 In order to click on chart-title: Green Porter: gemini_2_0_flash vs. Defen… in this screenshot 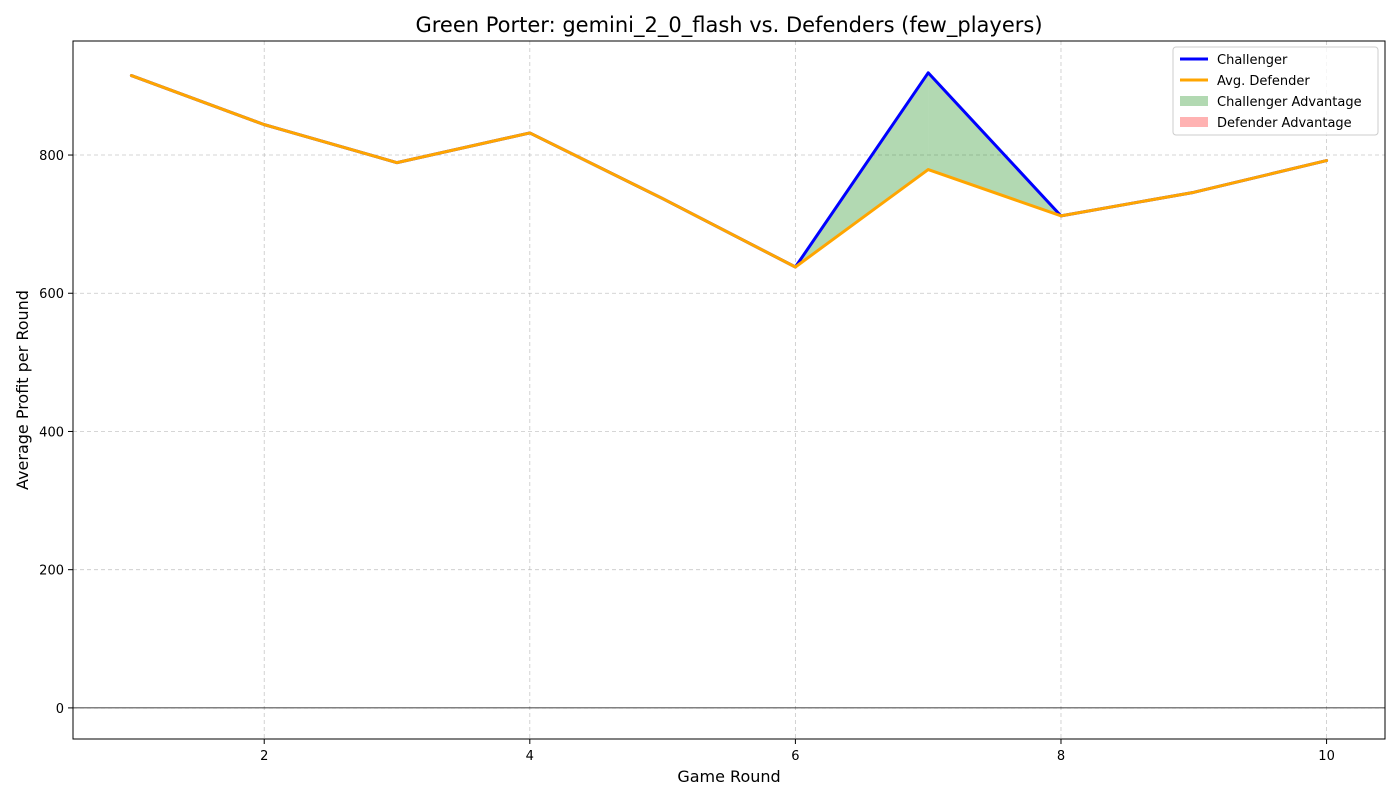, I will do `click(728, 25)`.